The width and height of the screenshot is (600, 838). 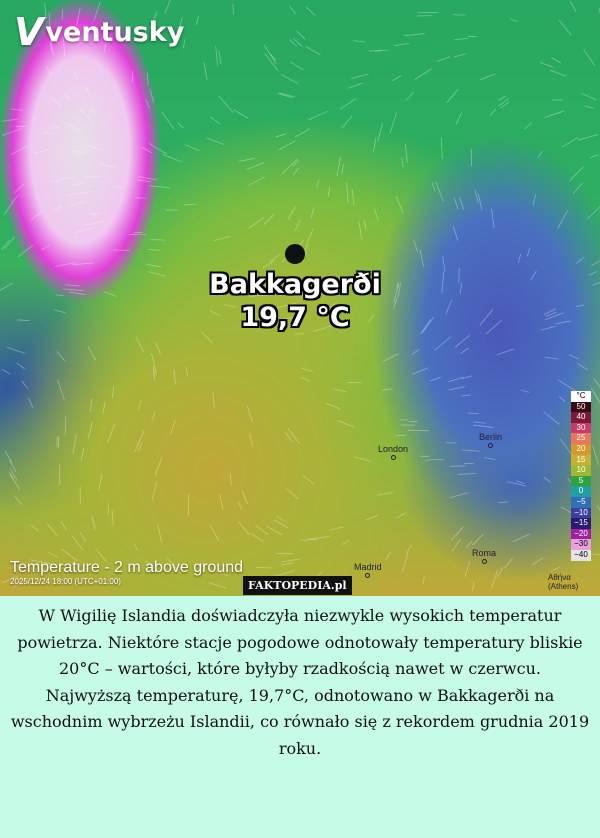 I want to click on map-timestamp: 2025/12/24 18:00 (UTC+01:00), so click(x=65, y=581).